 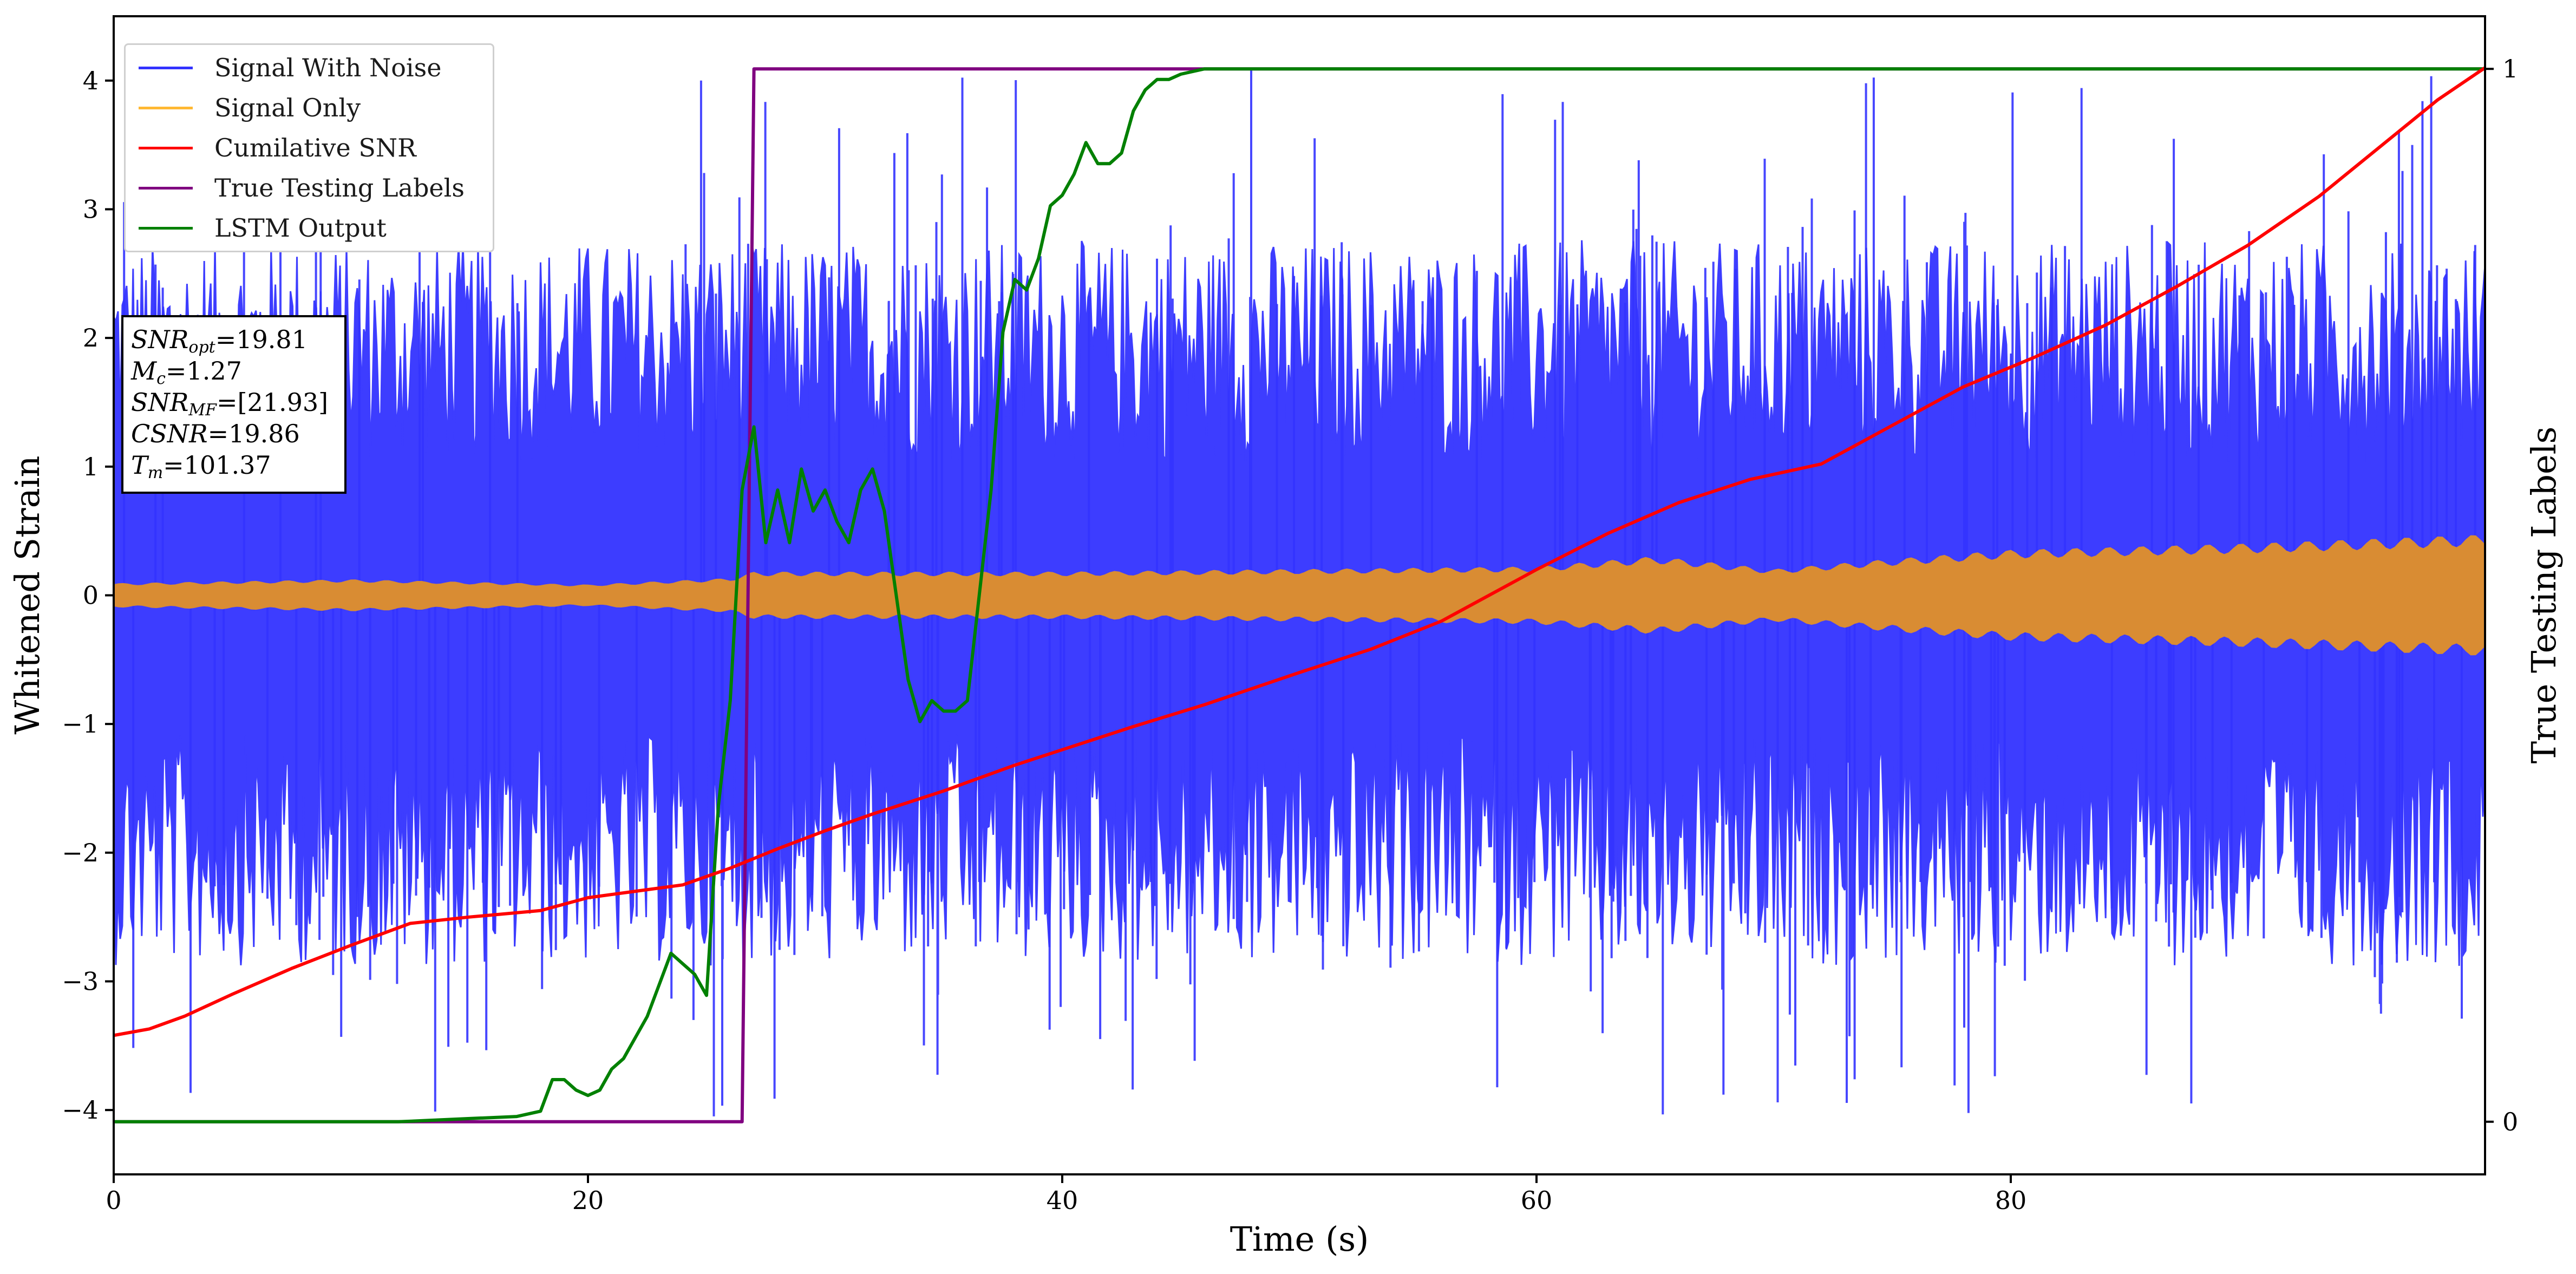 What do you see at coordinates (80, 1110) in the screenshot?
I see `y-tick-label: −4` at bounding box center [80, 1110].